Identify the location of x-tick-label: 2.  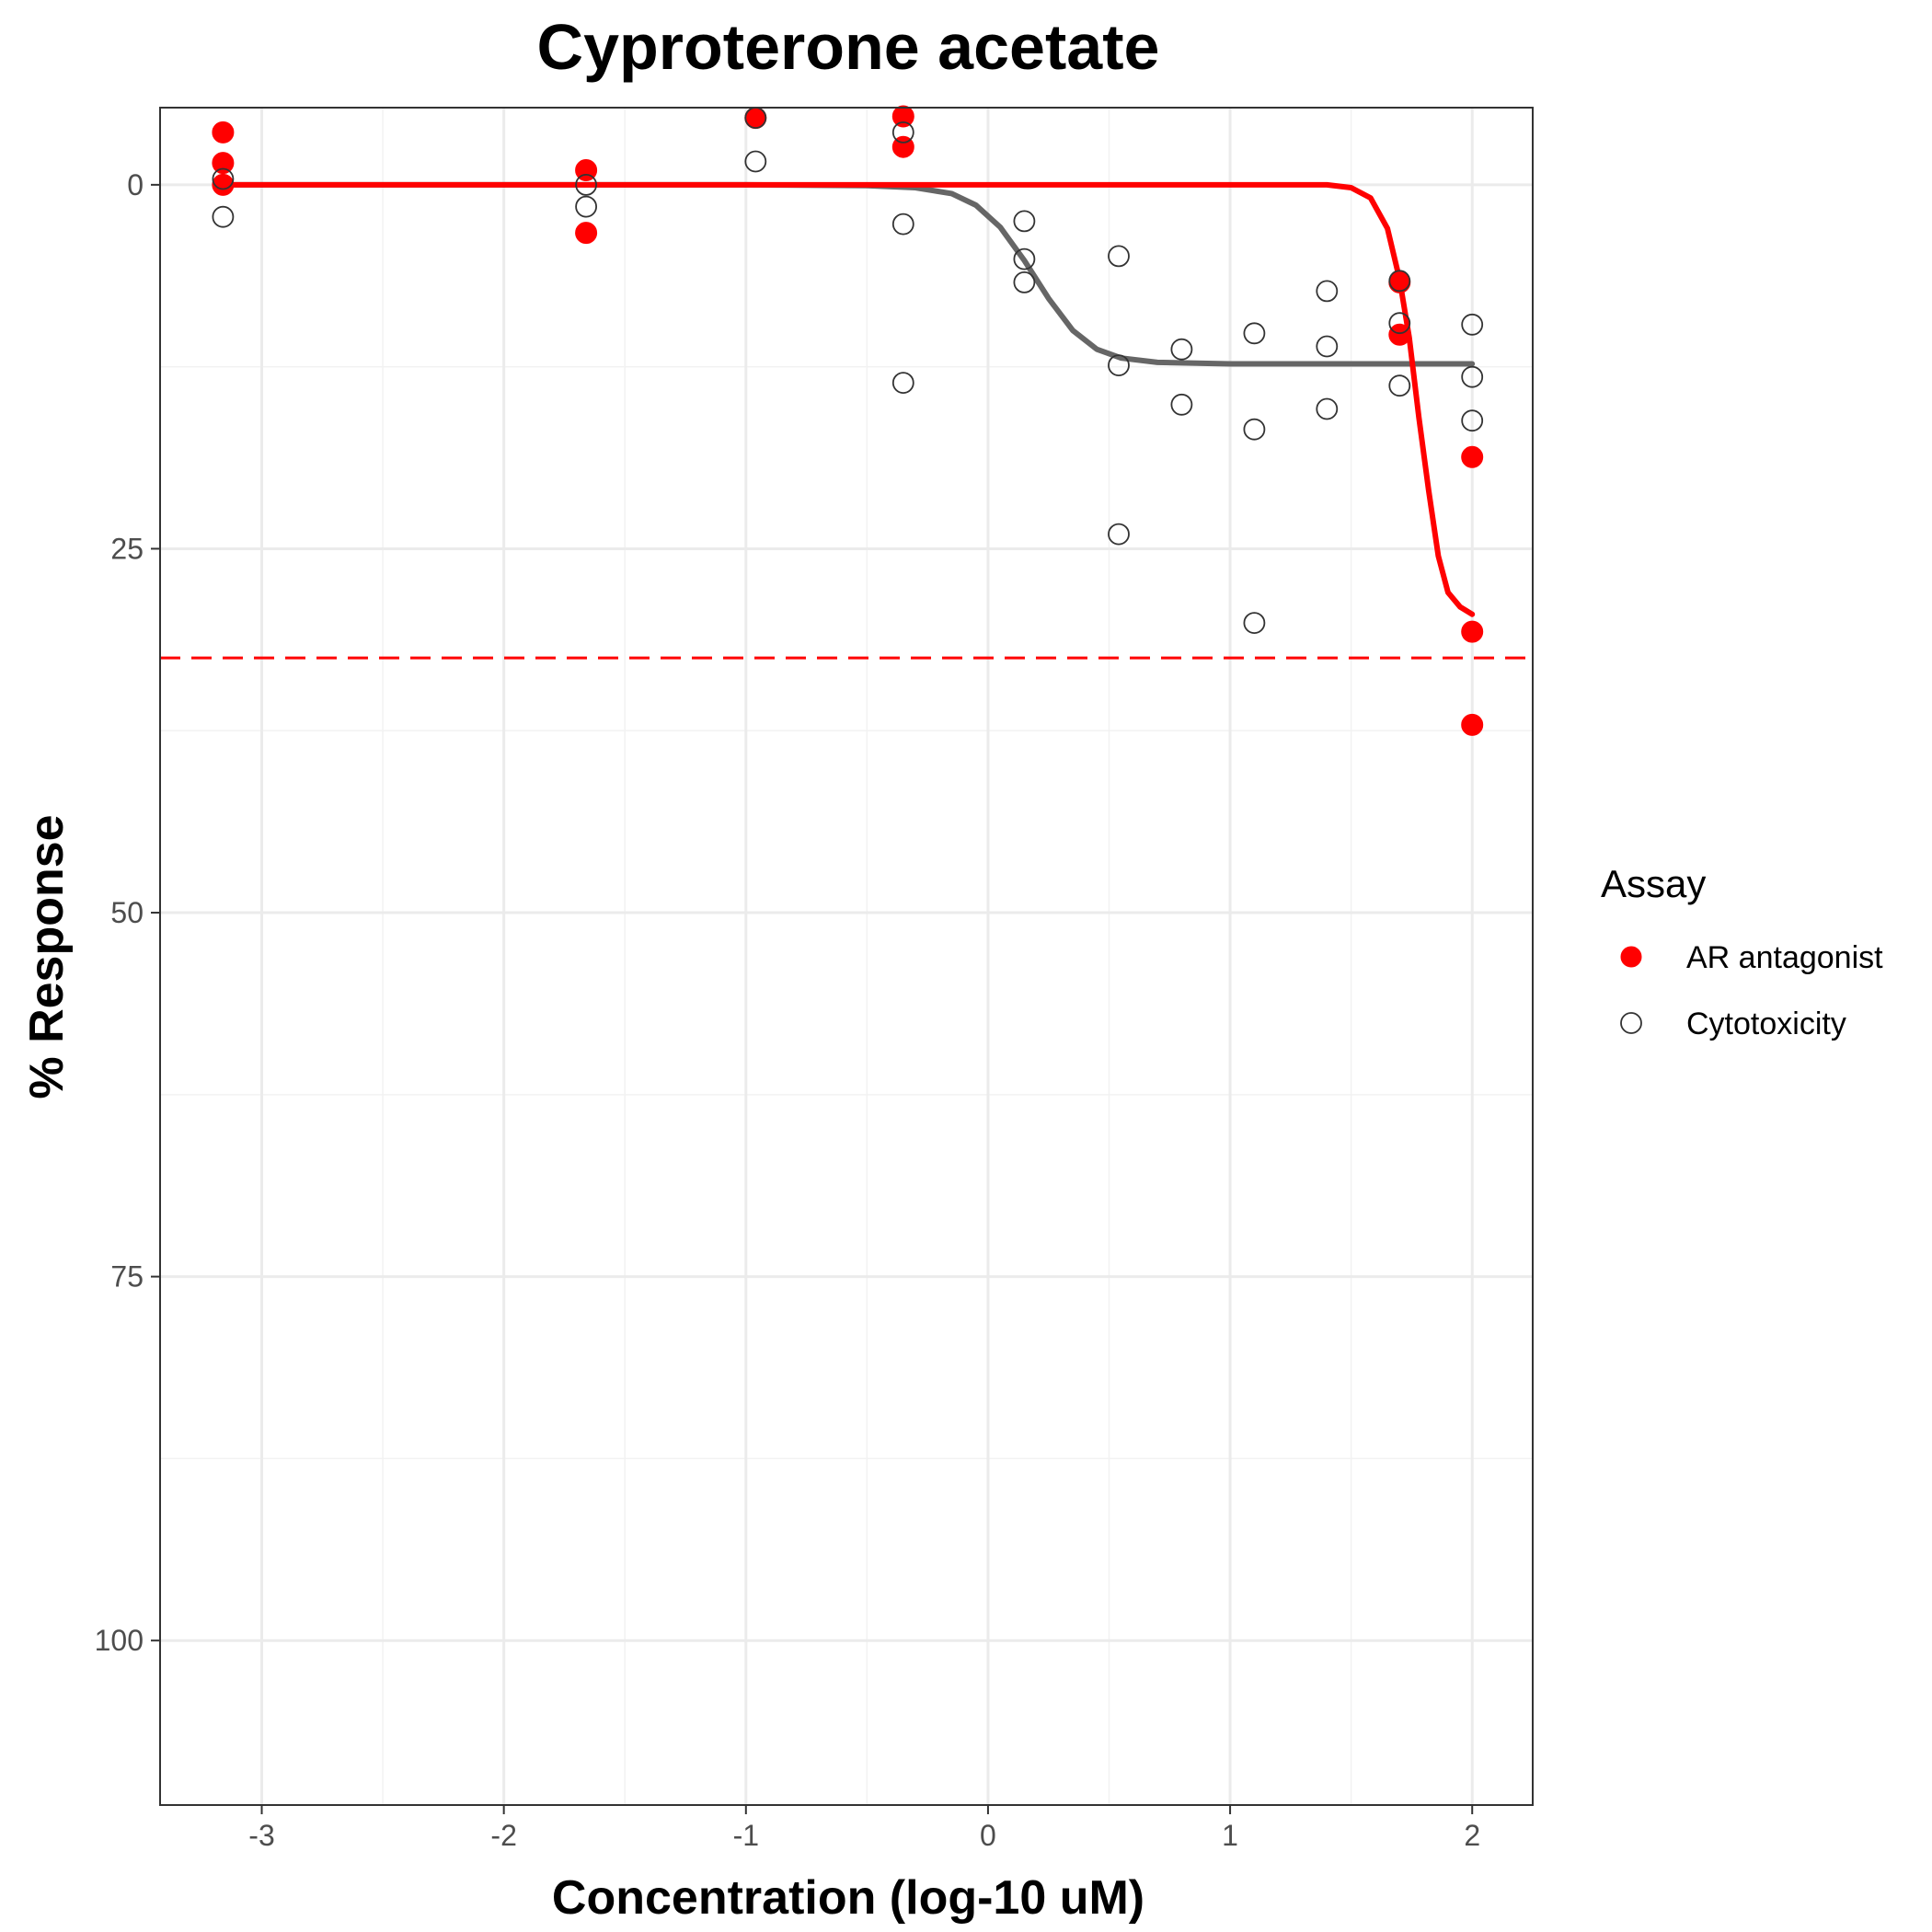
(1472, 1835).